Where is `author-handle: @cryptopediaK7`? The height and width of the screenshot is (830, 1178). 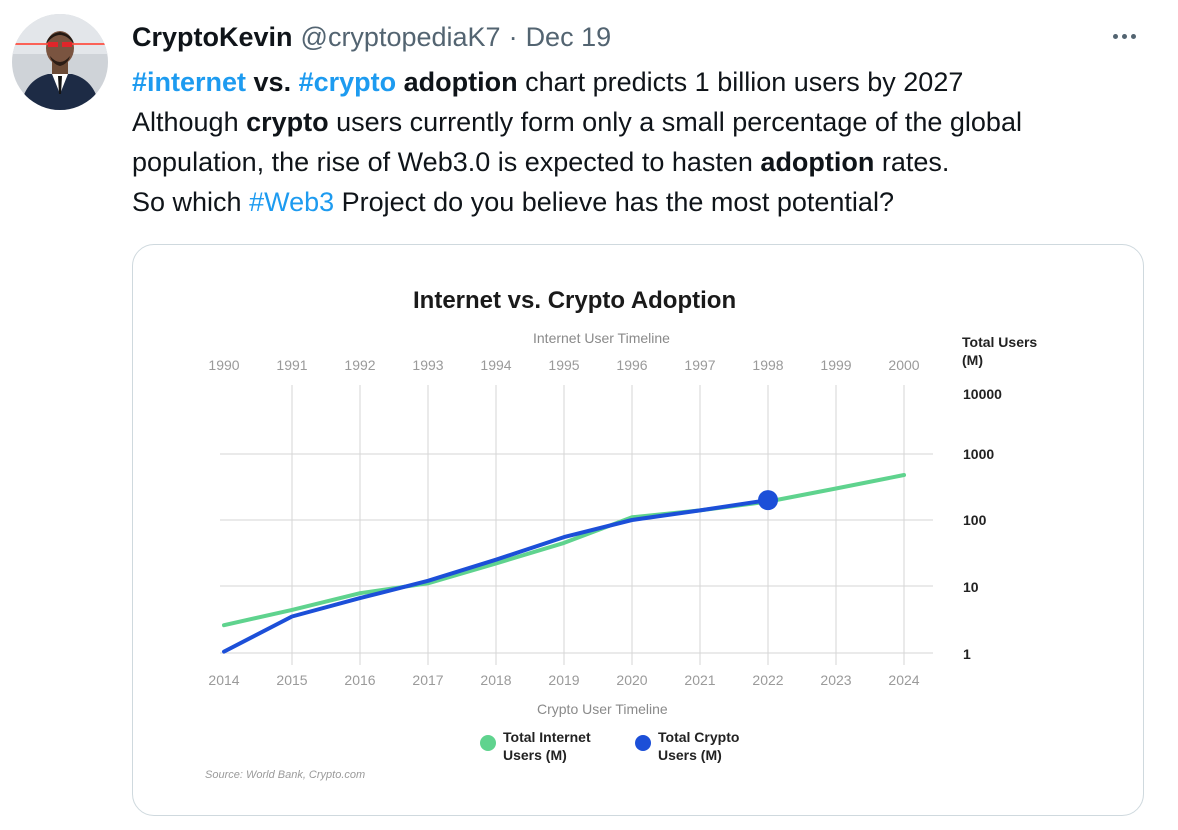 author-handle: @cryptopediaK7 is located at coordinates (400, 36).